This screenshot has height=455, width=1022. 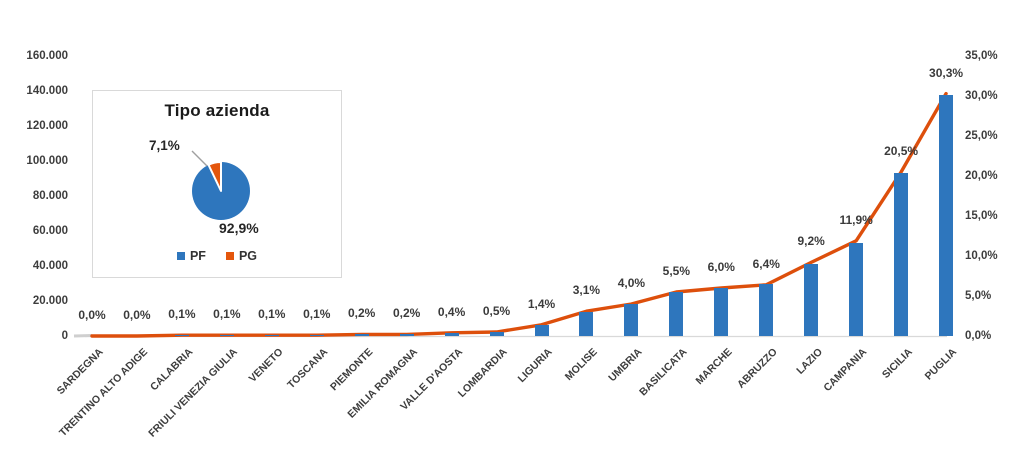 What do you see at coordinates (981, 176) in the screenshot?
I see `right-axis-tick-20-0: 20,0%` at bounding box center [981, 176].